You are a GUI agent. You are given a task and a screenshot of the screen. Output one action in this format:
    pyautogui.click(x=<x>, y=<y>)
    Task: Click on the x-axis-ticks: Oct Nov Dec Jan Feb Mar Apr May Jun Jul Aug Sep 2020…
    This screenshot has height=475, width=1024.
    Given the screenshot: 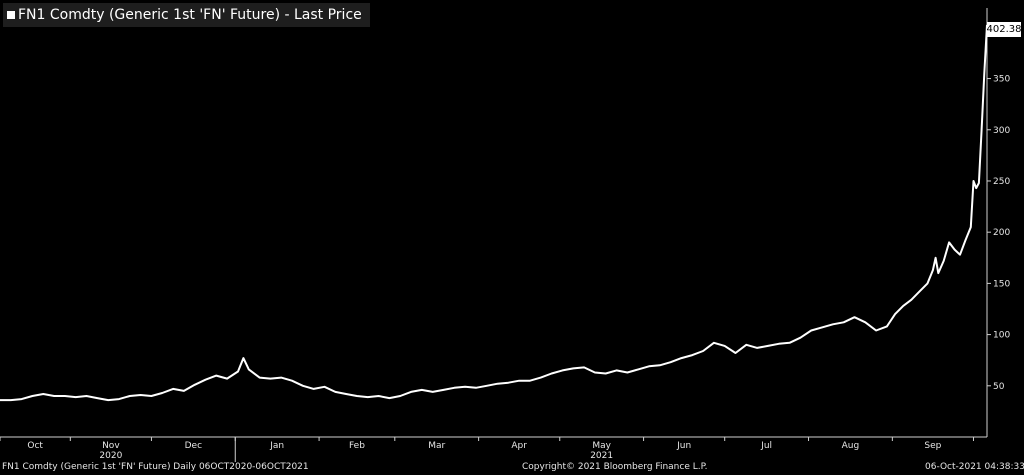 What is the action you would take?
    pyautogui.click(x=487, y=449)
    